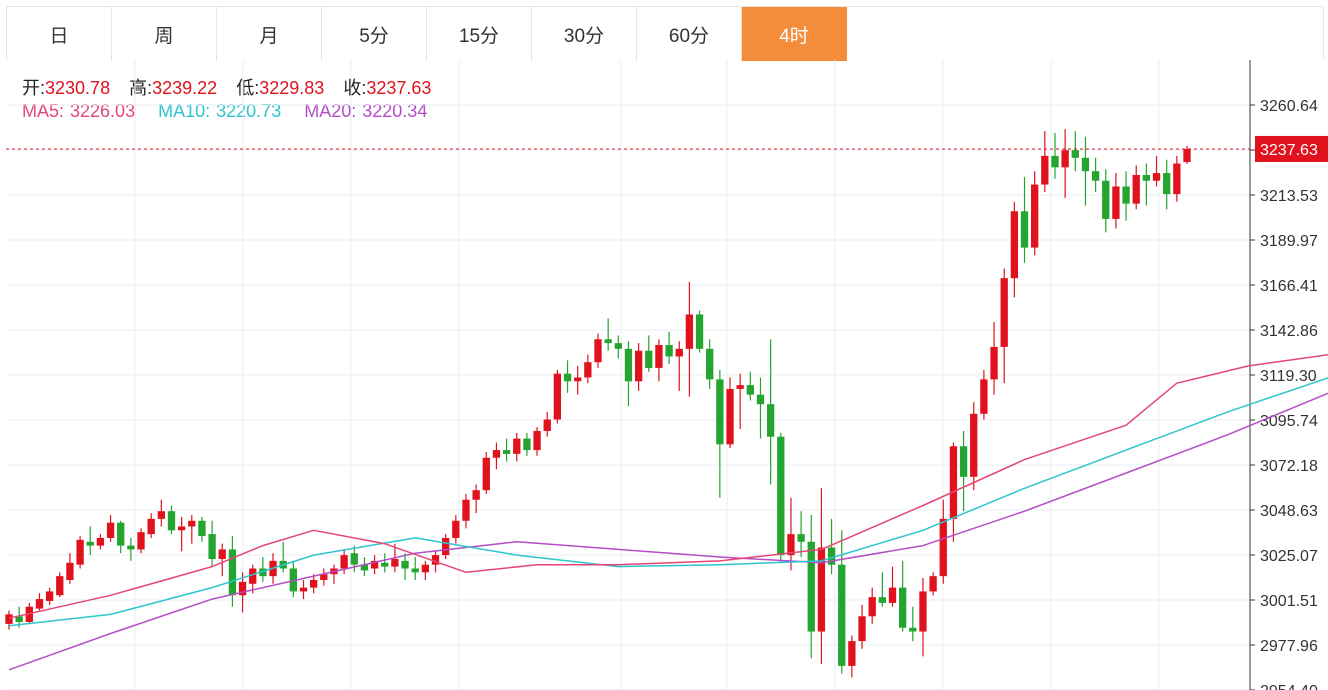 This screenshot has height=690, width=1328. What do you see at coordinates (1289, 511) in the screenshot?
I see `y-tick-label: 3048.63` at bounding box center [1289, 511].